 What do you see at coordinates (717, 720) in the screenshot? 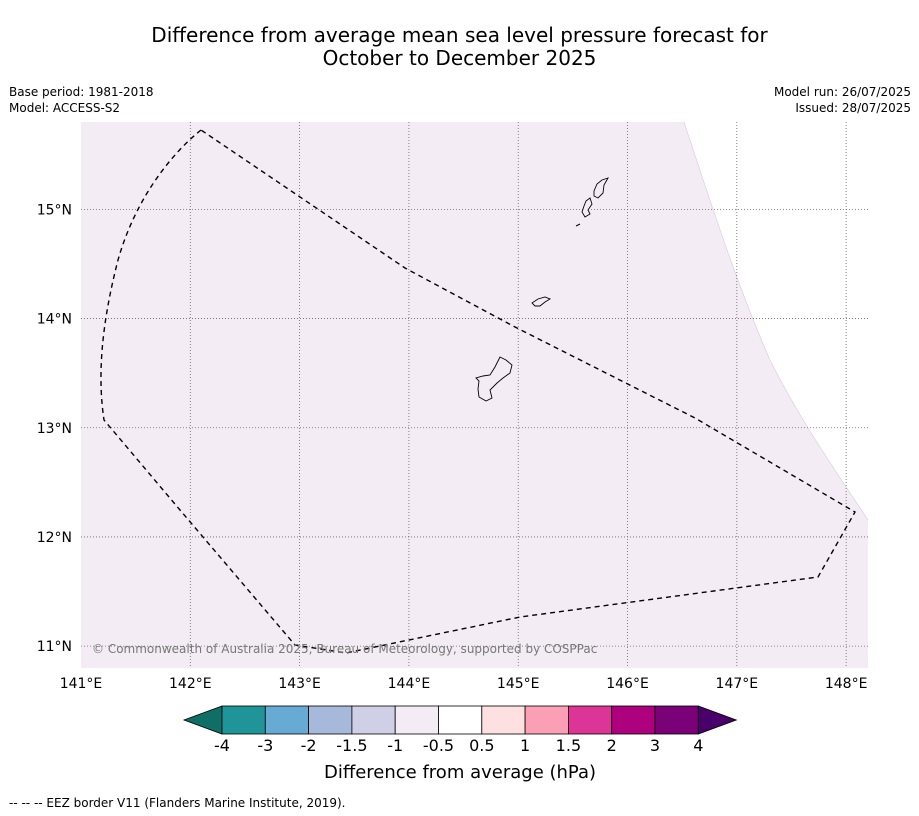
I see `colorbar-extend-high` at bounding box center [717, 720].